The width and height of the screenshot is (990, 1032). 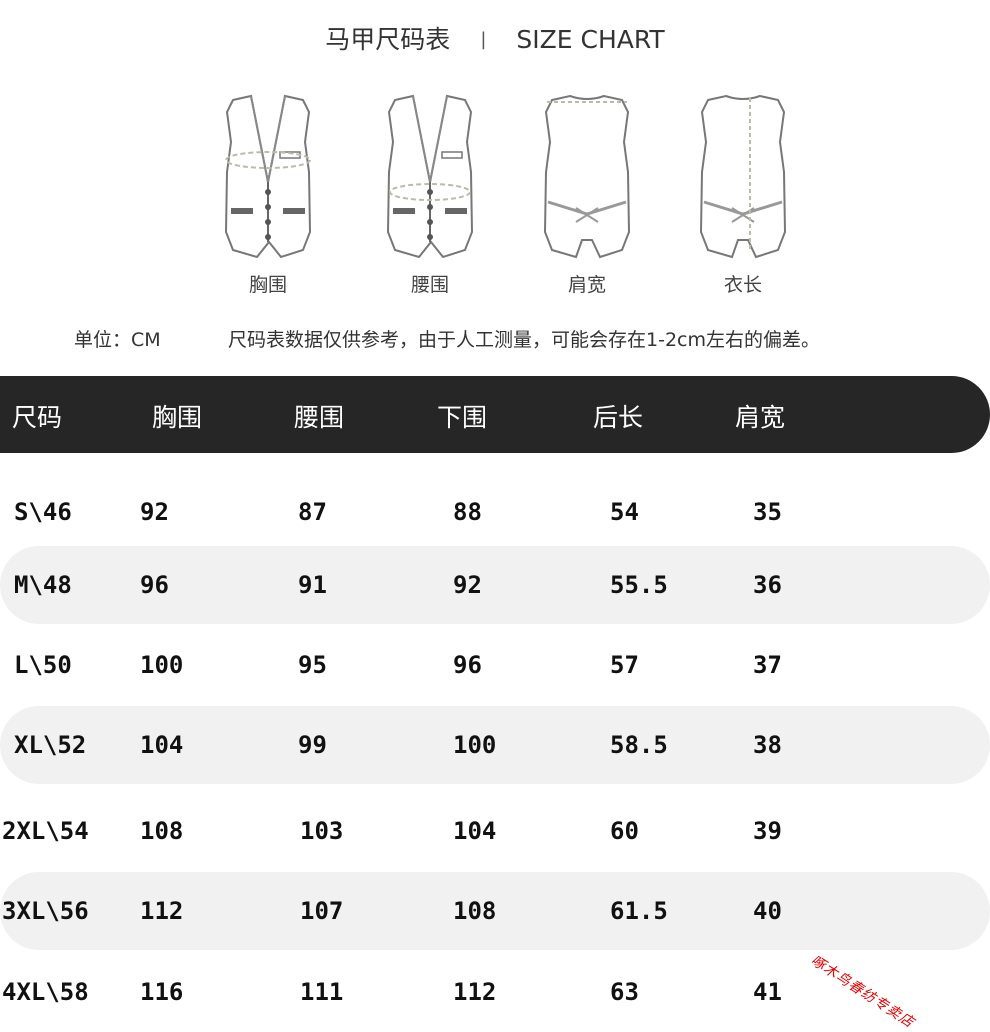 I want to click on column-header: 腰围, so click(x=319, y=417).